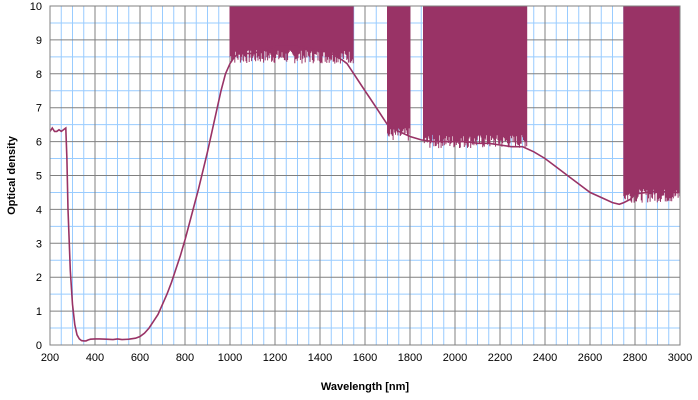  What do you see at coordinates (410, 358) in the screenshot?
I see `x-tick-label: 1800` at bounding box center [410, 358].